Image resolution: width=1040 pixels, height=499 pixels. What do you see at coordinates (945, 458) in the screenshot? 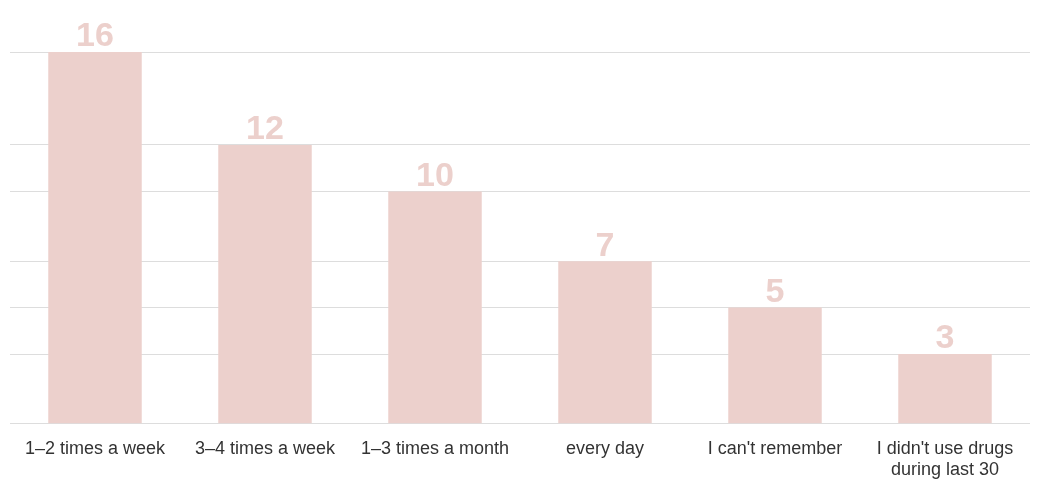
I see `x-tick-label: I didn't use drugs during last 30` at bounding box center [945, 458].